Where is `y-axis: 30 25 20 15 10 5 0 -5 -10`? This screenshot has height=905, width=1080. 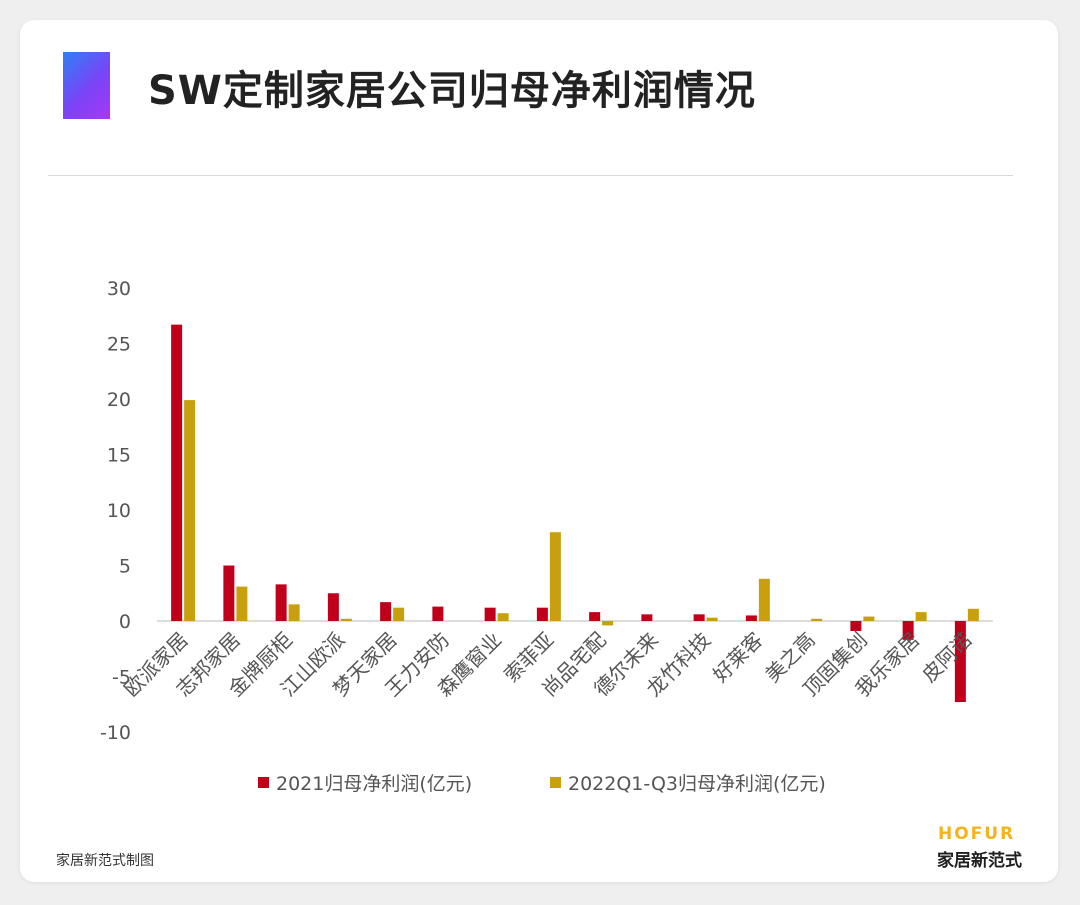 y-axis: 30 25 20 15 10 5 0 -5 -10 is located at coordinates (115, 511).